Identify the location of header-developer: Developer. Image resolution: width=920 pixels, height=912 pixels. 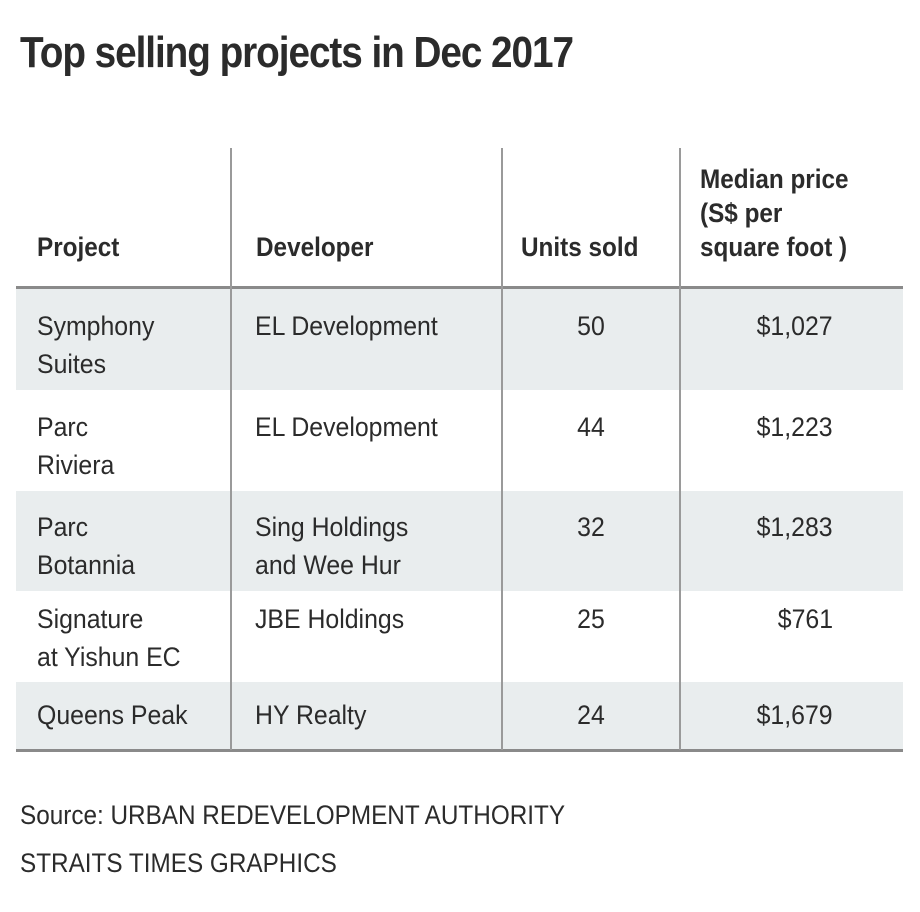
(315, 247).